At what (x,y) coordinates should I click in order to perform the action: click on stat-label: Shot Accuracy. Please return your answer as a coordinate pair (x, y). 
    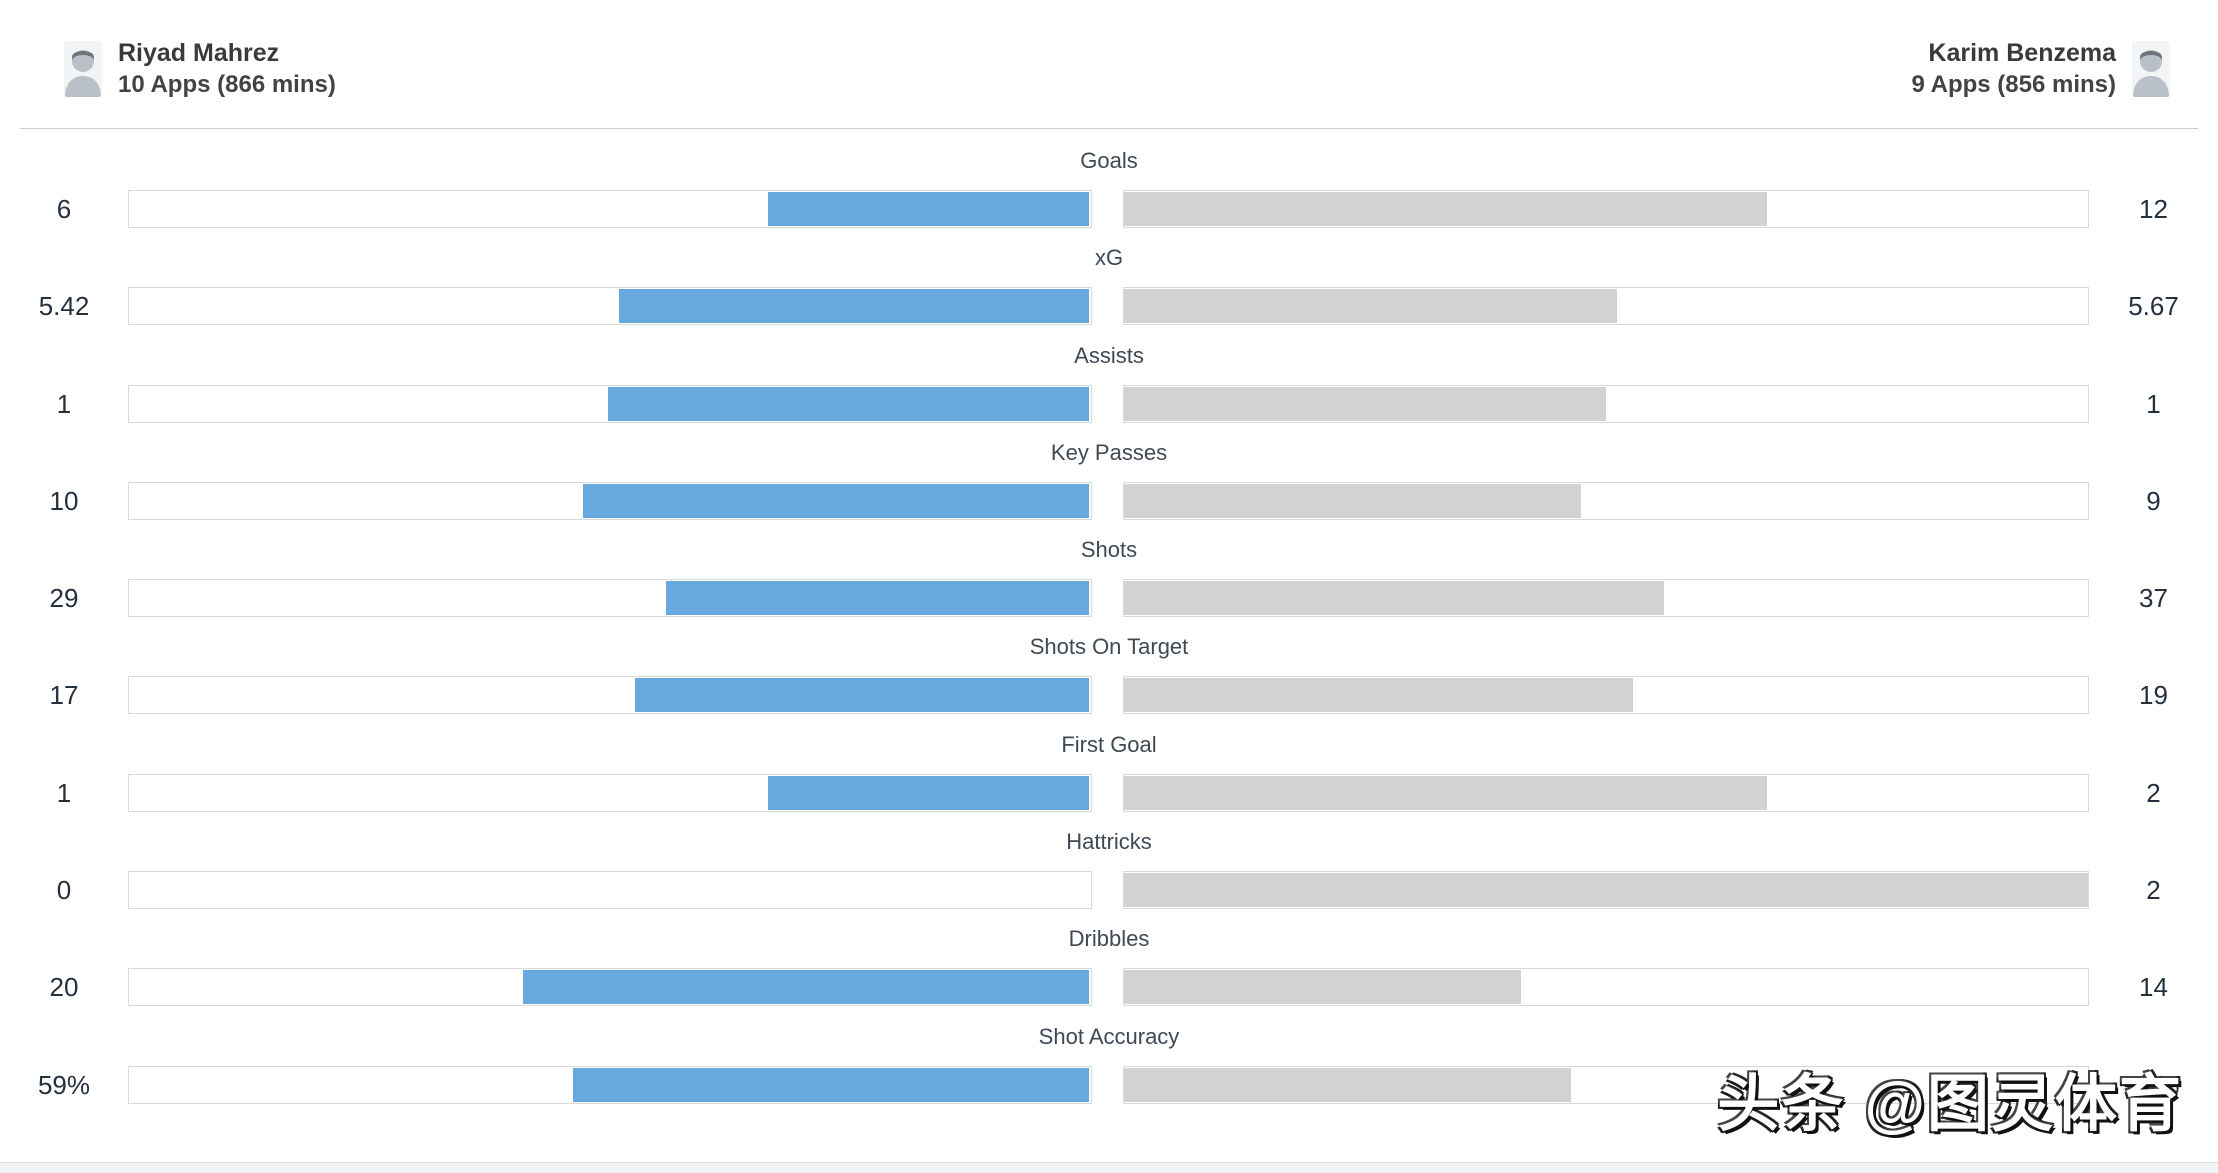
    Looking at the image, I should click on (1109, 1036).